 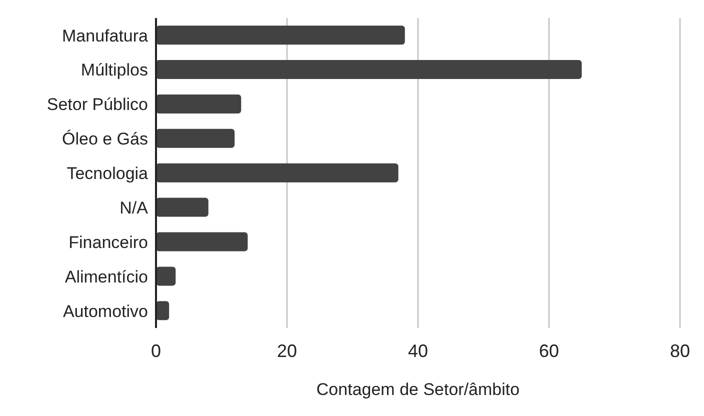 I want to click on x-tick-label: 20, so click(x=287, y=350).